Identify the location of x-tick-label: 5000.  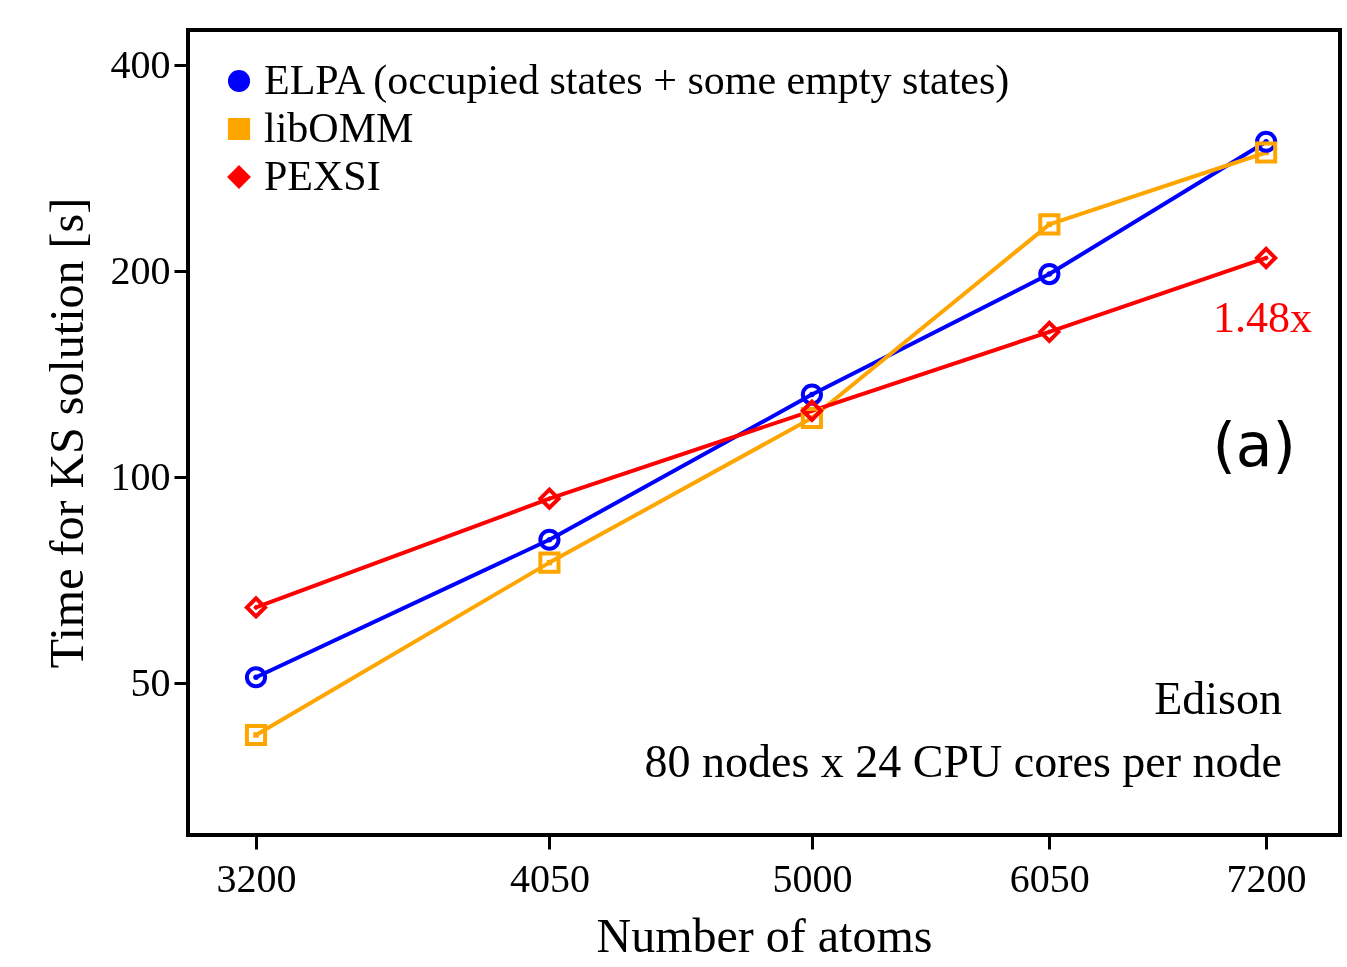
(812, 878).